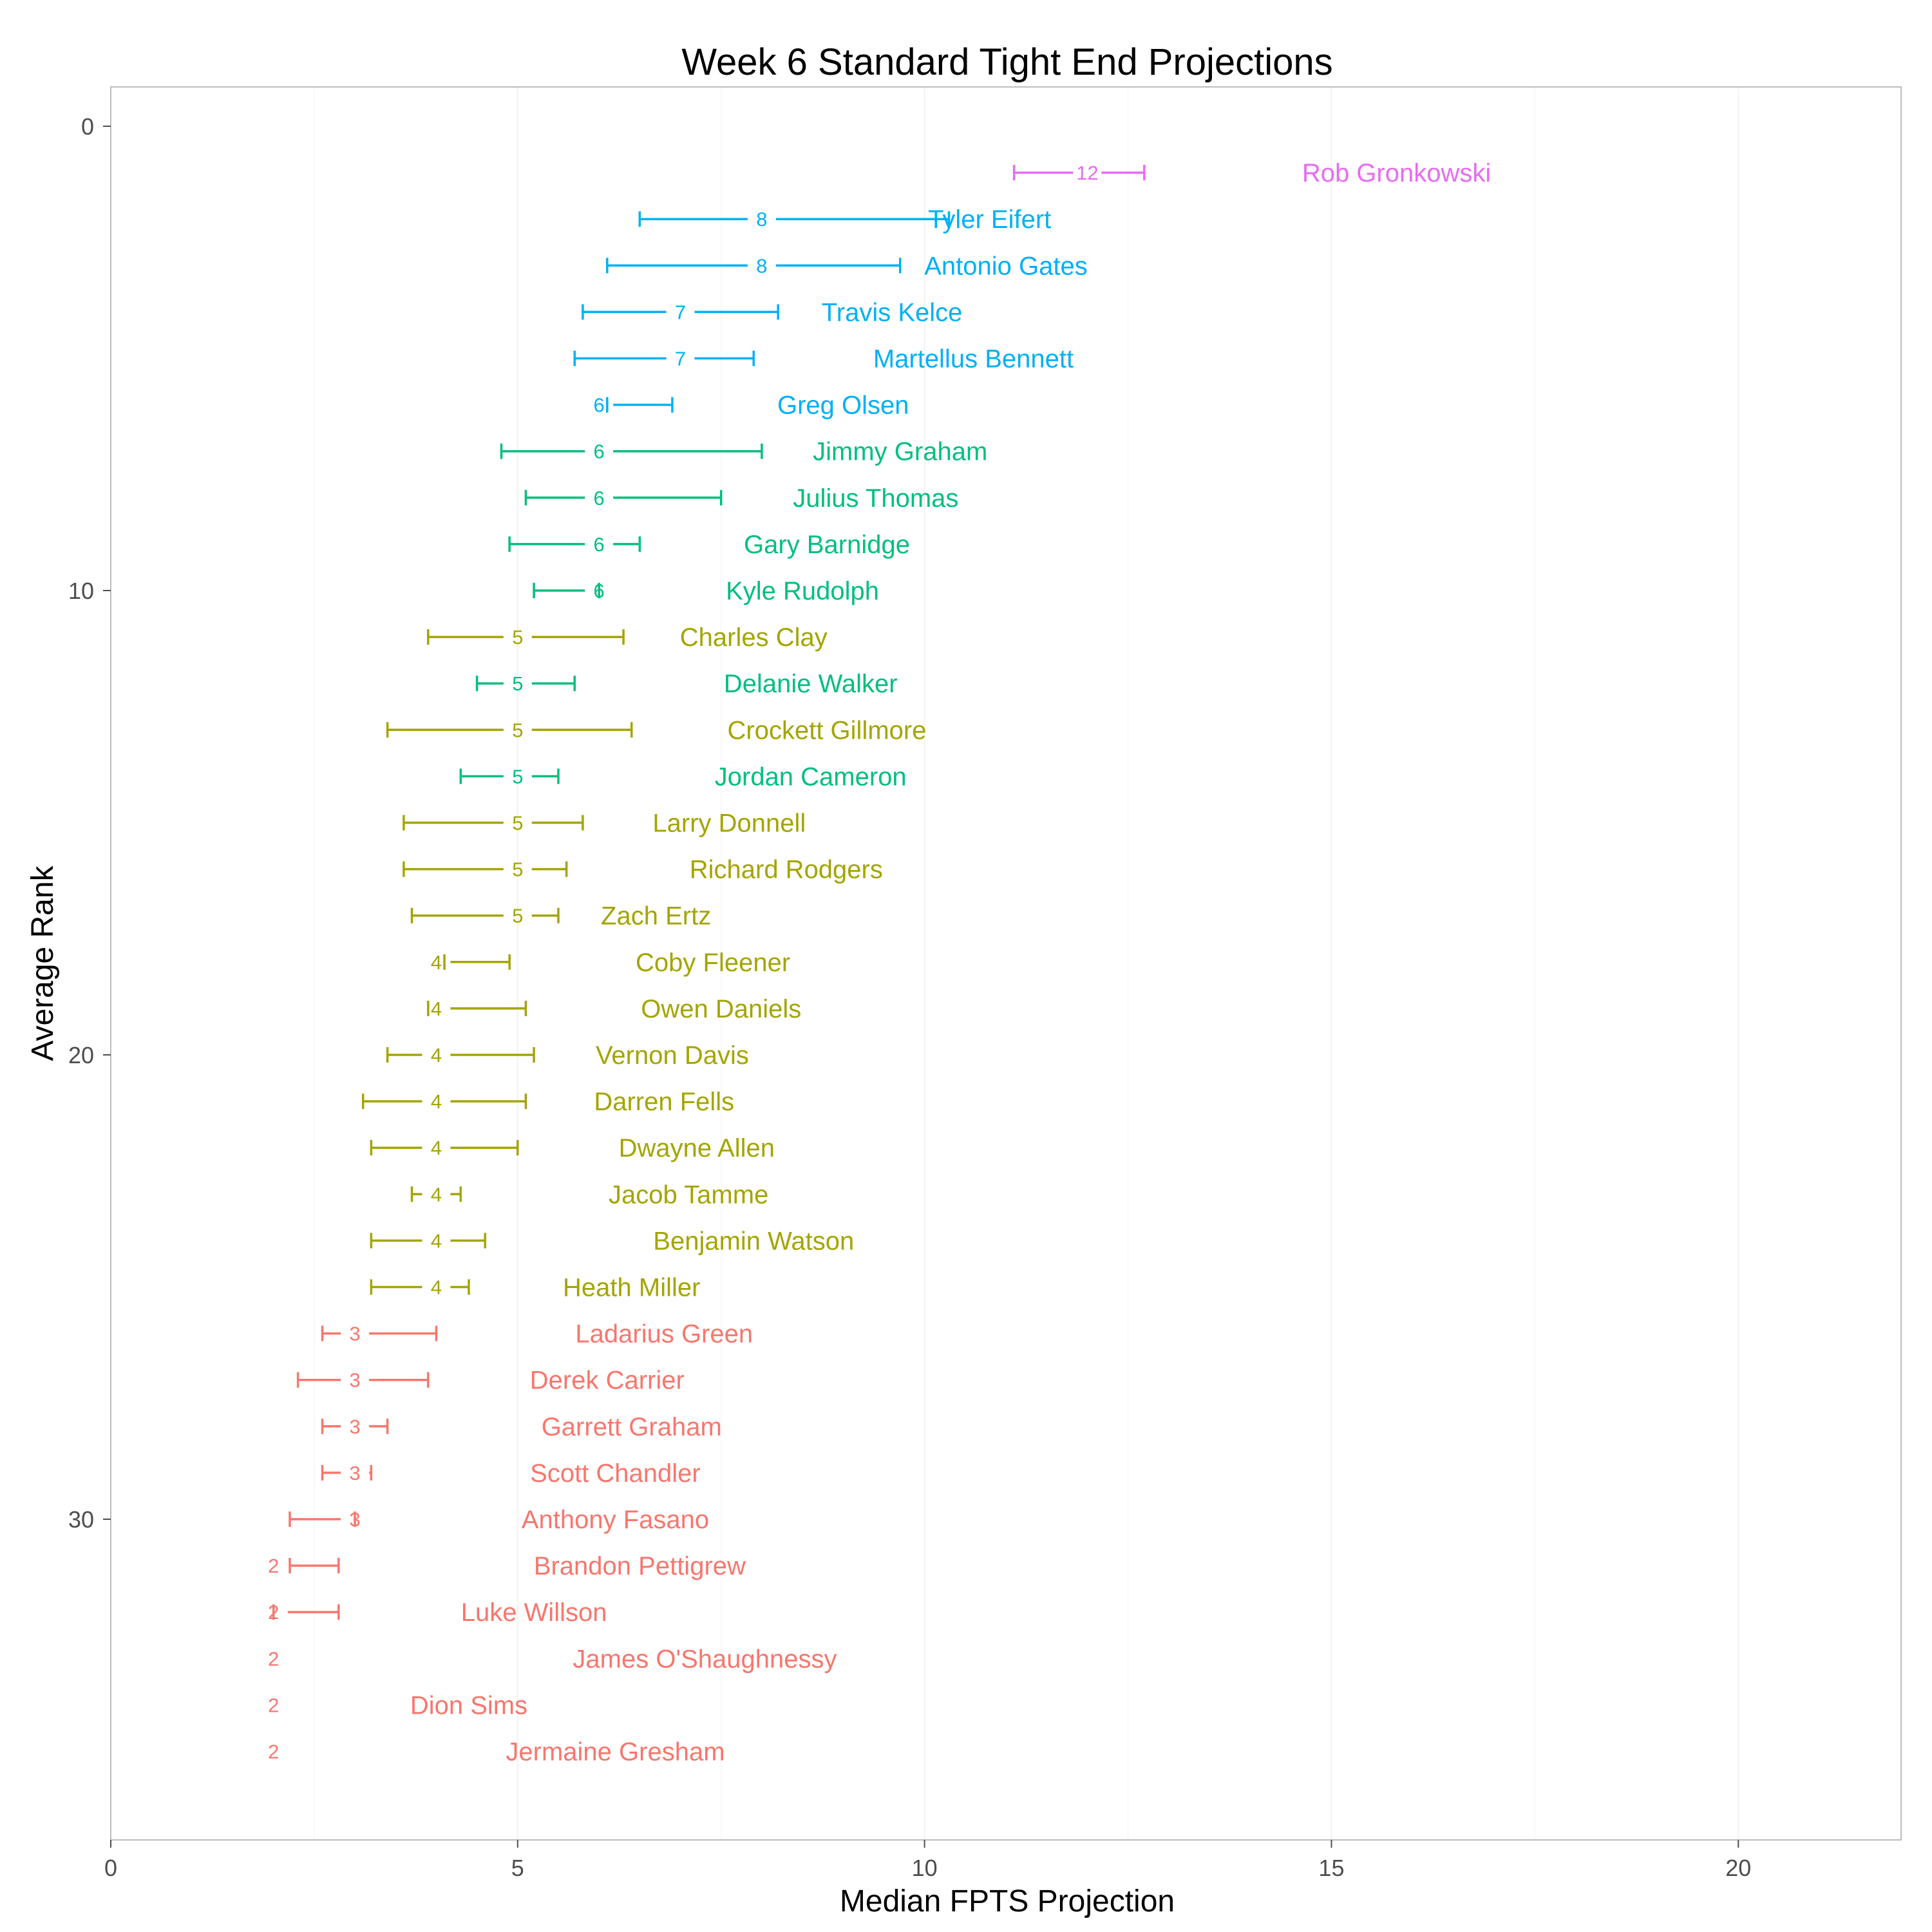  Describe the element at coordinates (491, 1381) in the screenshot. I see `player-row: 3 Derek Carrier` at that location.